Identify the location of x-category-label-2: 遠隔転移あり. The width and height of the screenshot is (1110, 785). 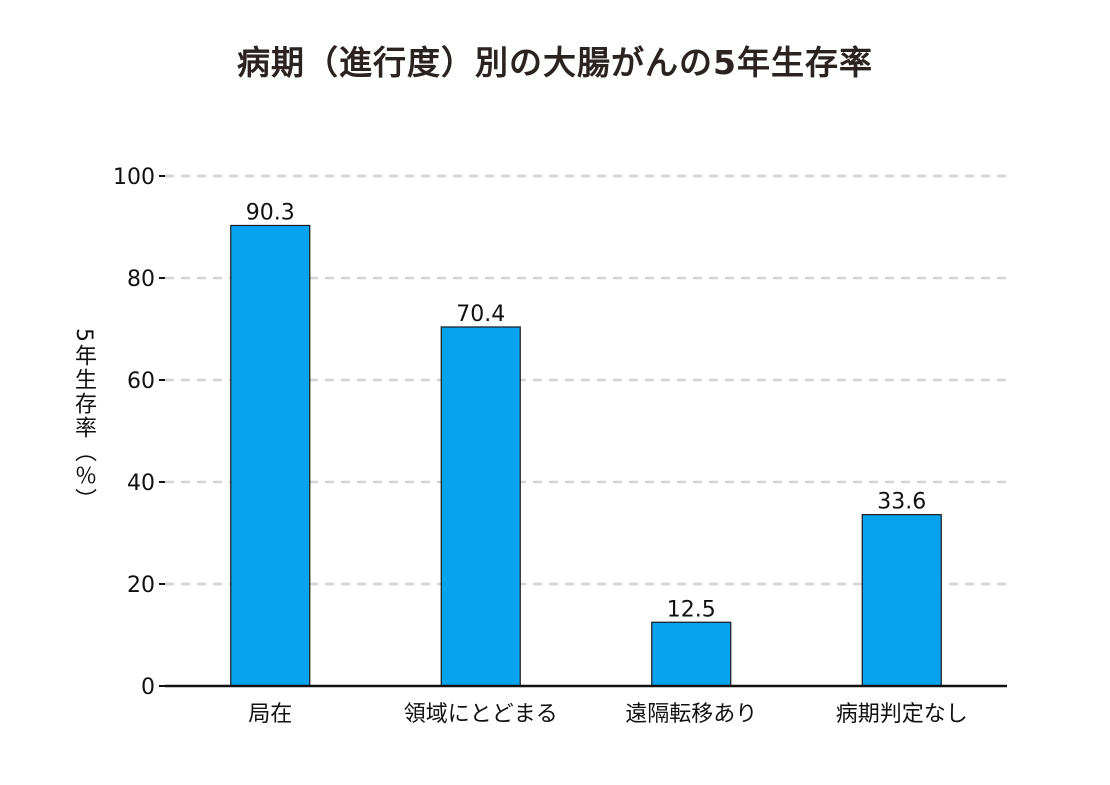
(691, 714).